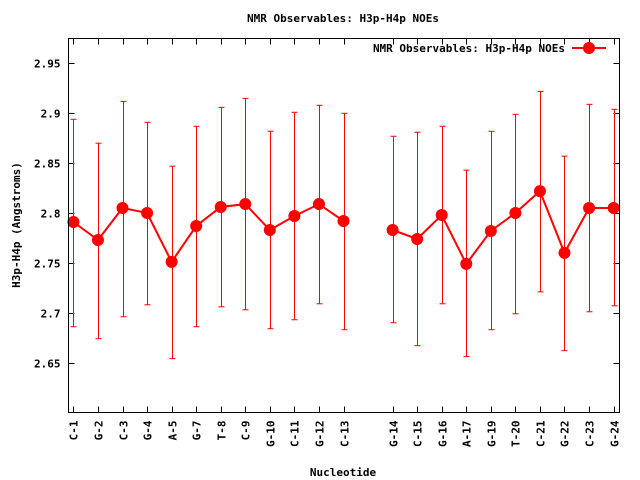 The width and height of the screenshot is (640, 480). Describe the element at coordinates (124, 431) in the screenshot. I see `x-tick-label: C-3` at that location.